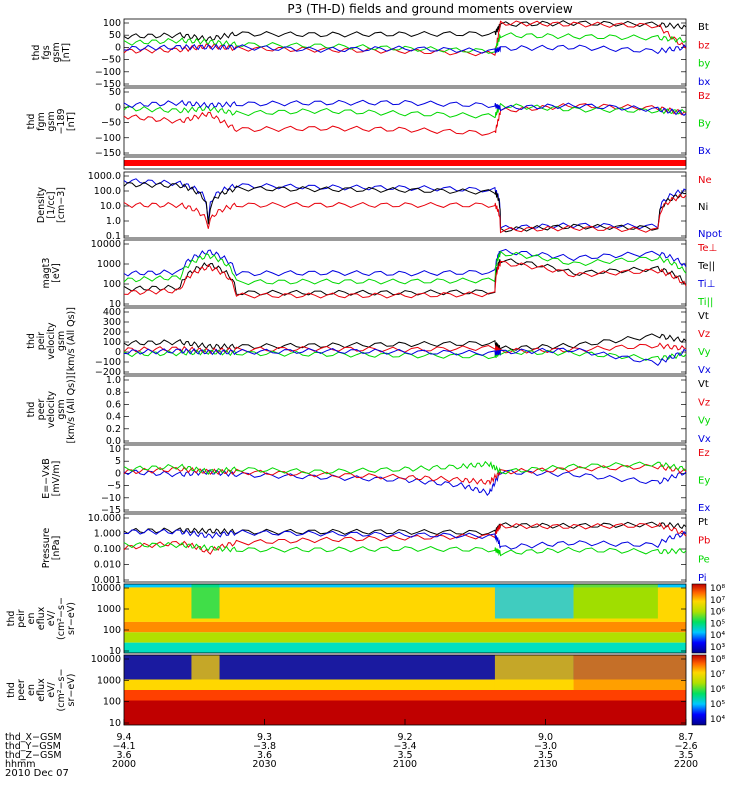 The width and height of the screenshot is (750, 800). What do you see at coordinates (703, 316) in the screenshot?
I see `legend-entry: Vt` at bounding box center [703, 316].